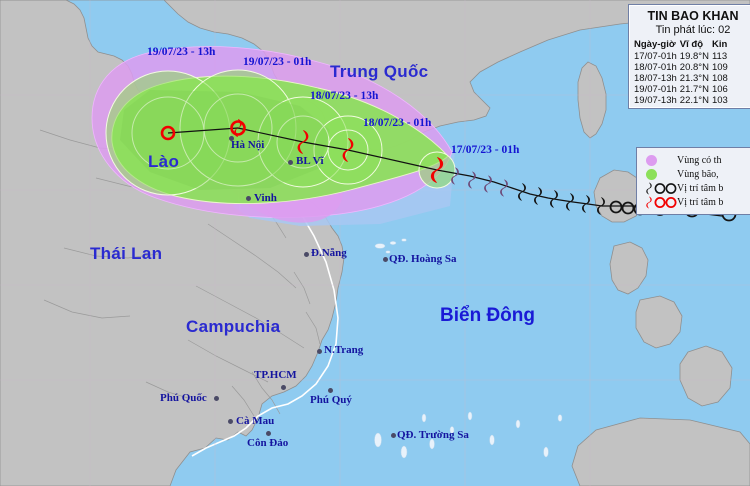 The height and width of the screenshot is (486, 750). What do you see at coordinates (655, 100) in the screenshot?
I see `cell-datetime: 19/07-13h` at bounding box center [655, 100].